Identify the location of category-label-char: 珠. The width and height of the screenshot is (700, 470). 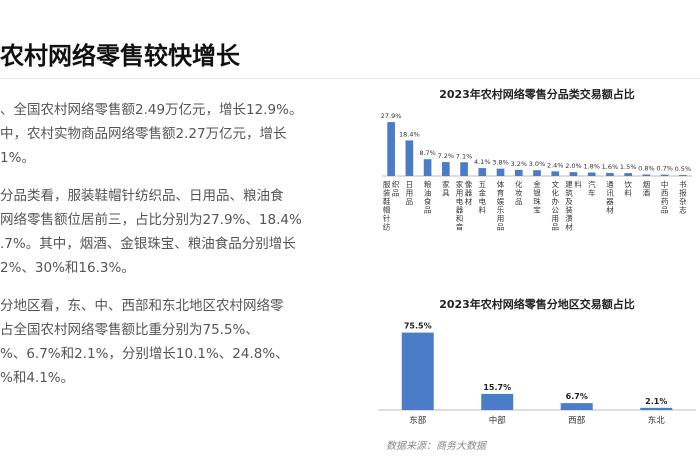
(537, 201).